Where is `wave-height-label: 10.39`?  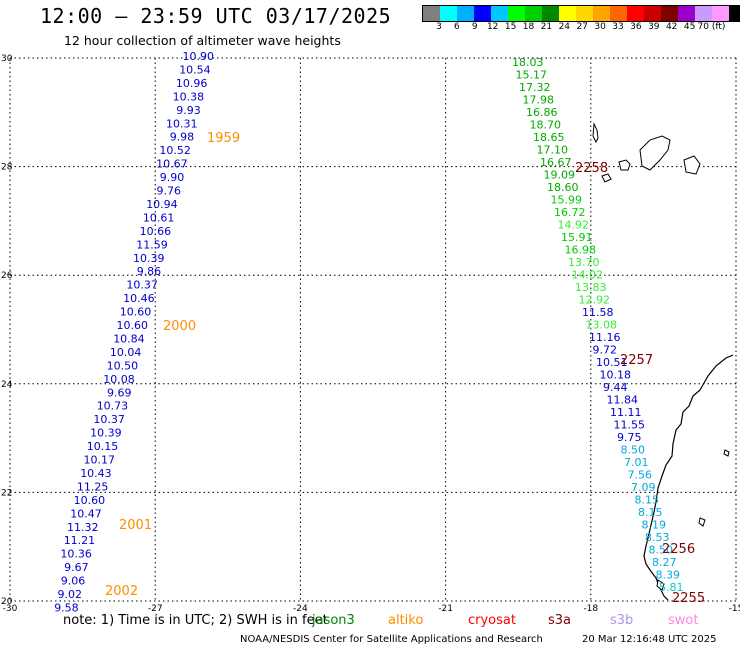 wave-height-label: 10.39 is located at coordinates (106, 433).